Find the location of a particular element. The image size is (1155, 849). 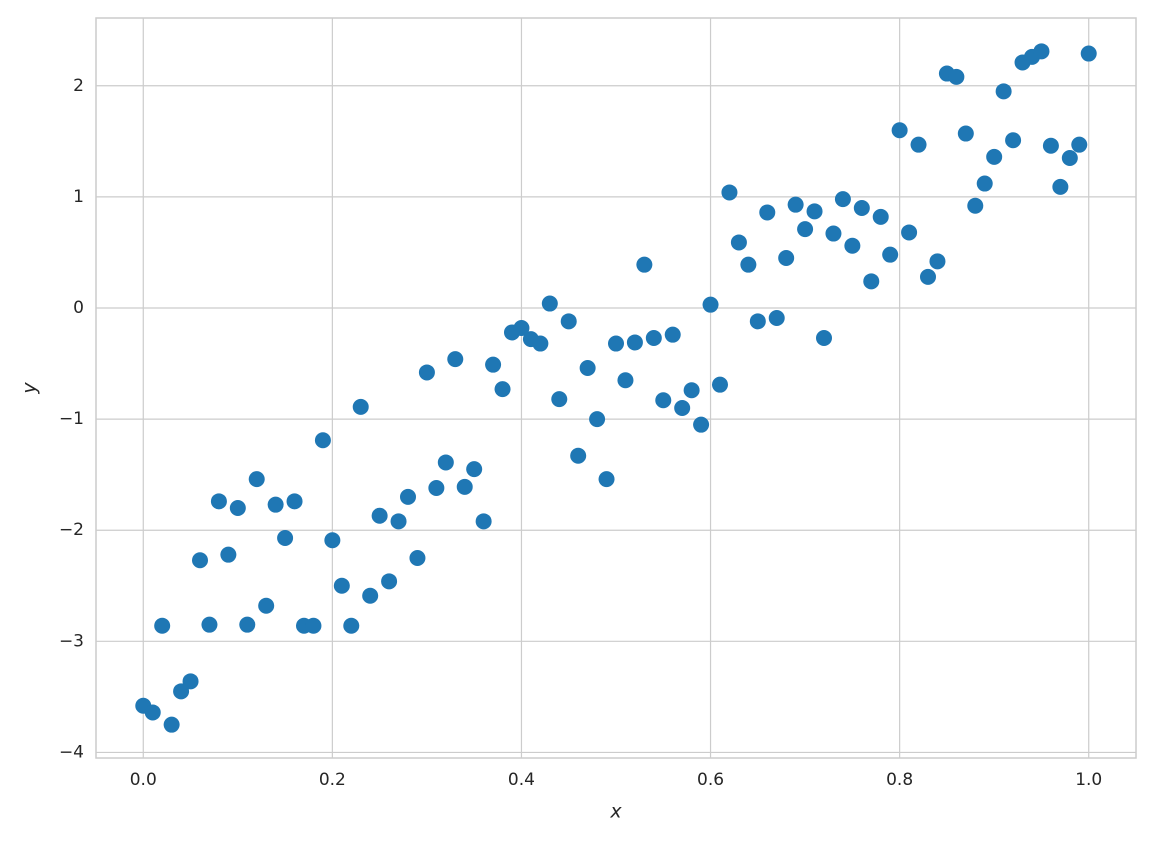

y-tick-label: −4 is located at coordinates (71, 752).